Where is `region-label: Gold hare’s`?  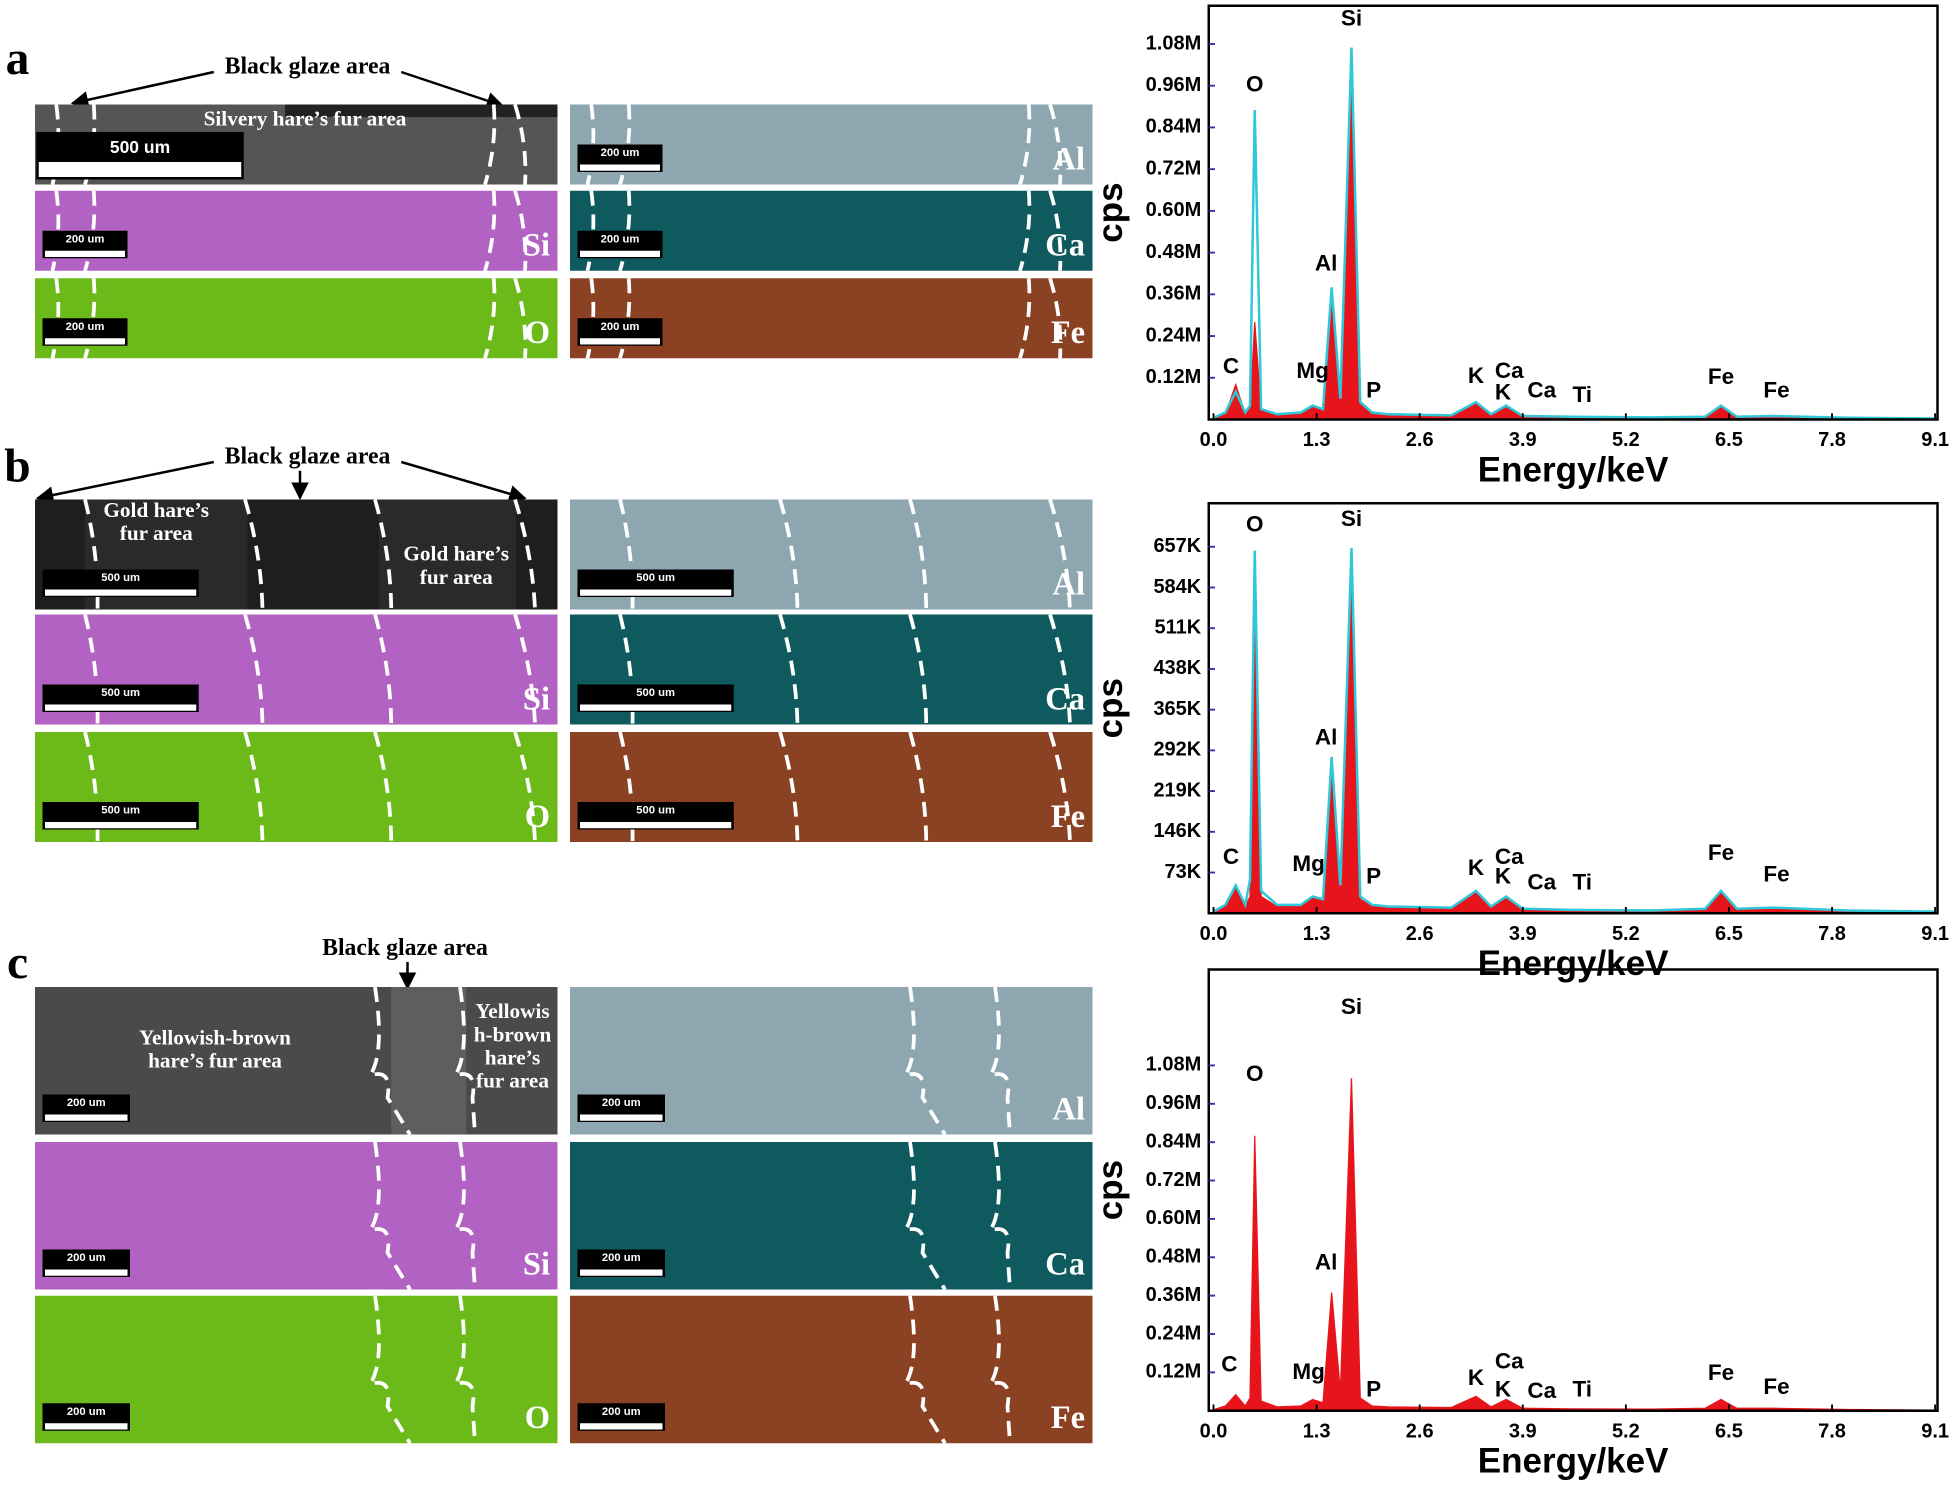 region-label: Gold hare’s is located at coordinates (156, 510).